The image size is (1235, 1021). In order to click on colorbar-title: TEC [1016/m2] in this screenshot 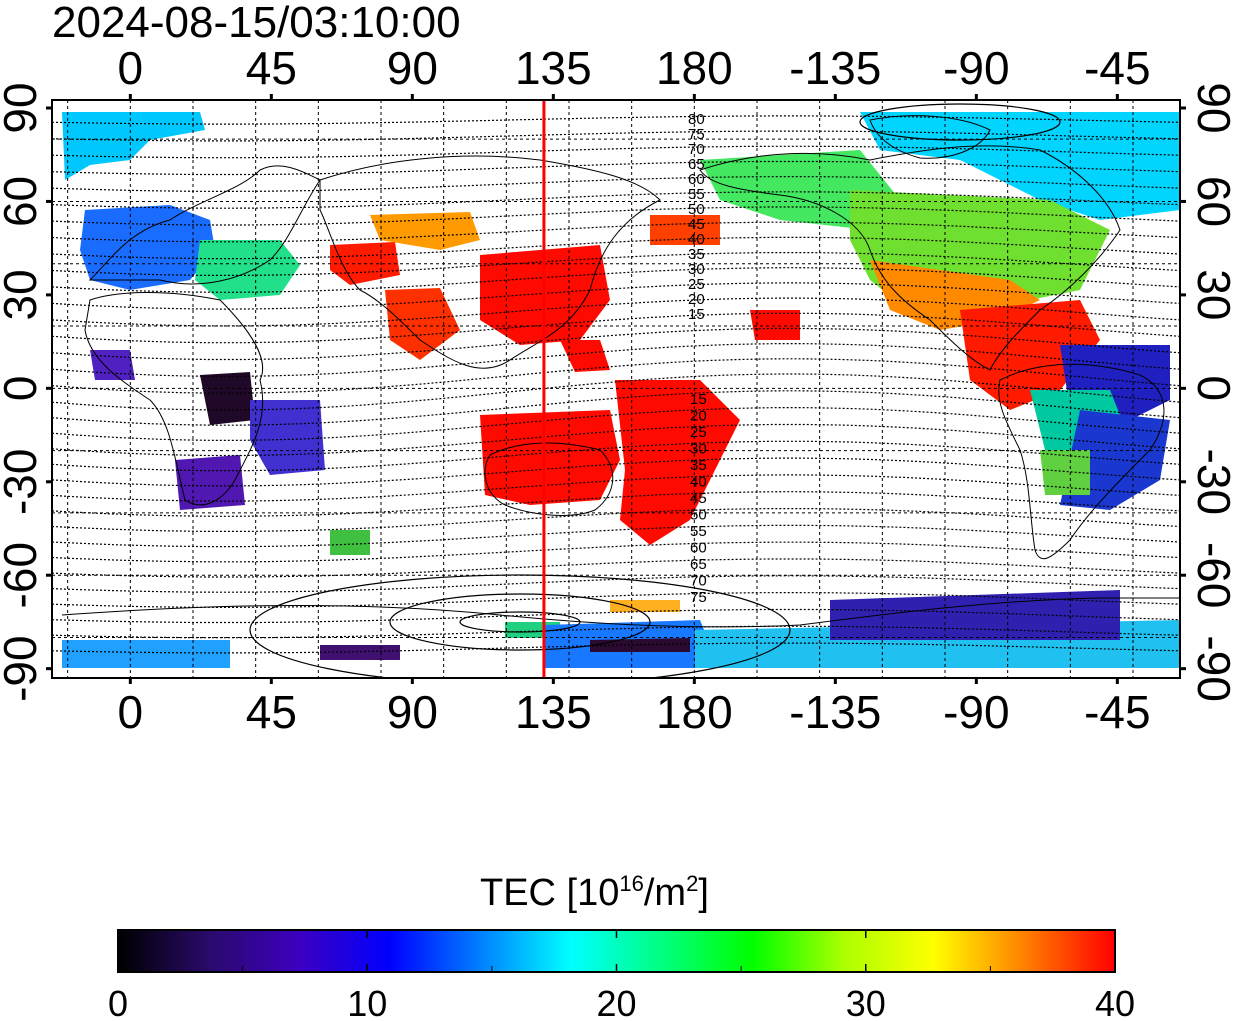, I will do `click(594, 892)`.